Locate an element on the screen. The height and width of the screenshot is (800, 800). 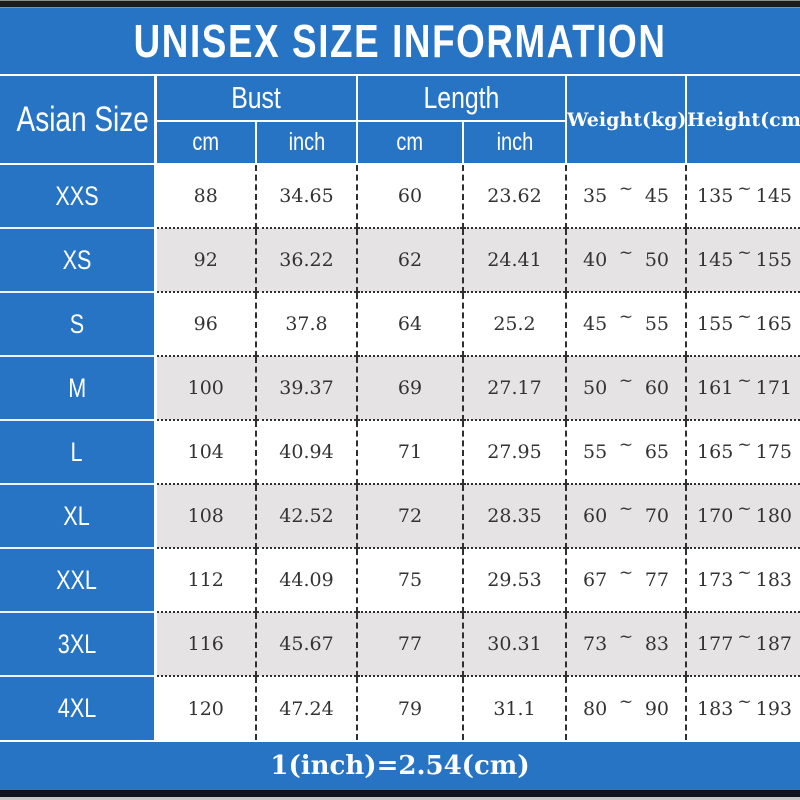
header-length-inch: inch is located at coordinates (515, 143).